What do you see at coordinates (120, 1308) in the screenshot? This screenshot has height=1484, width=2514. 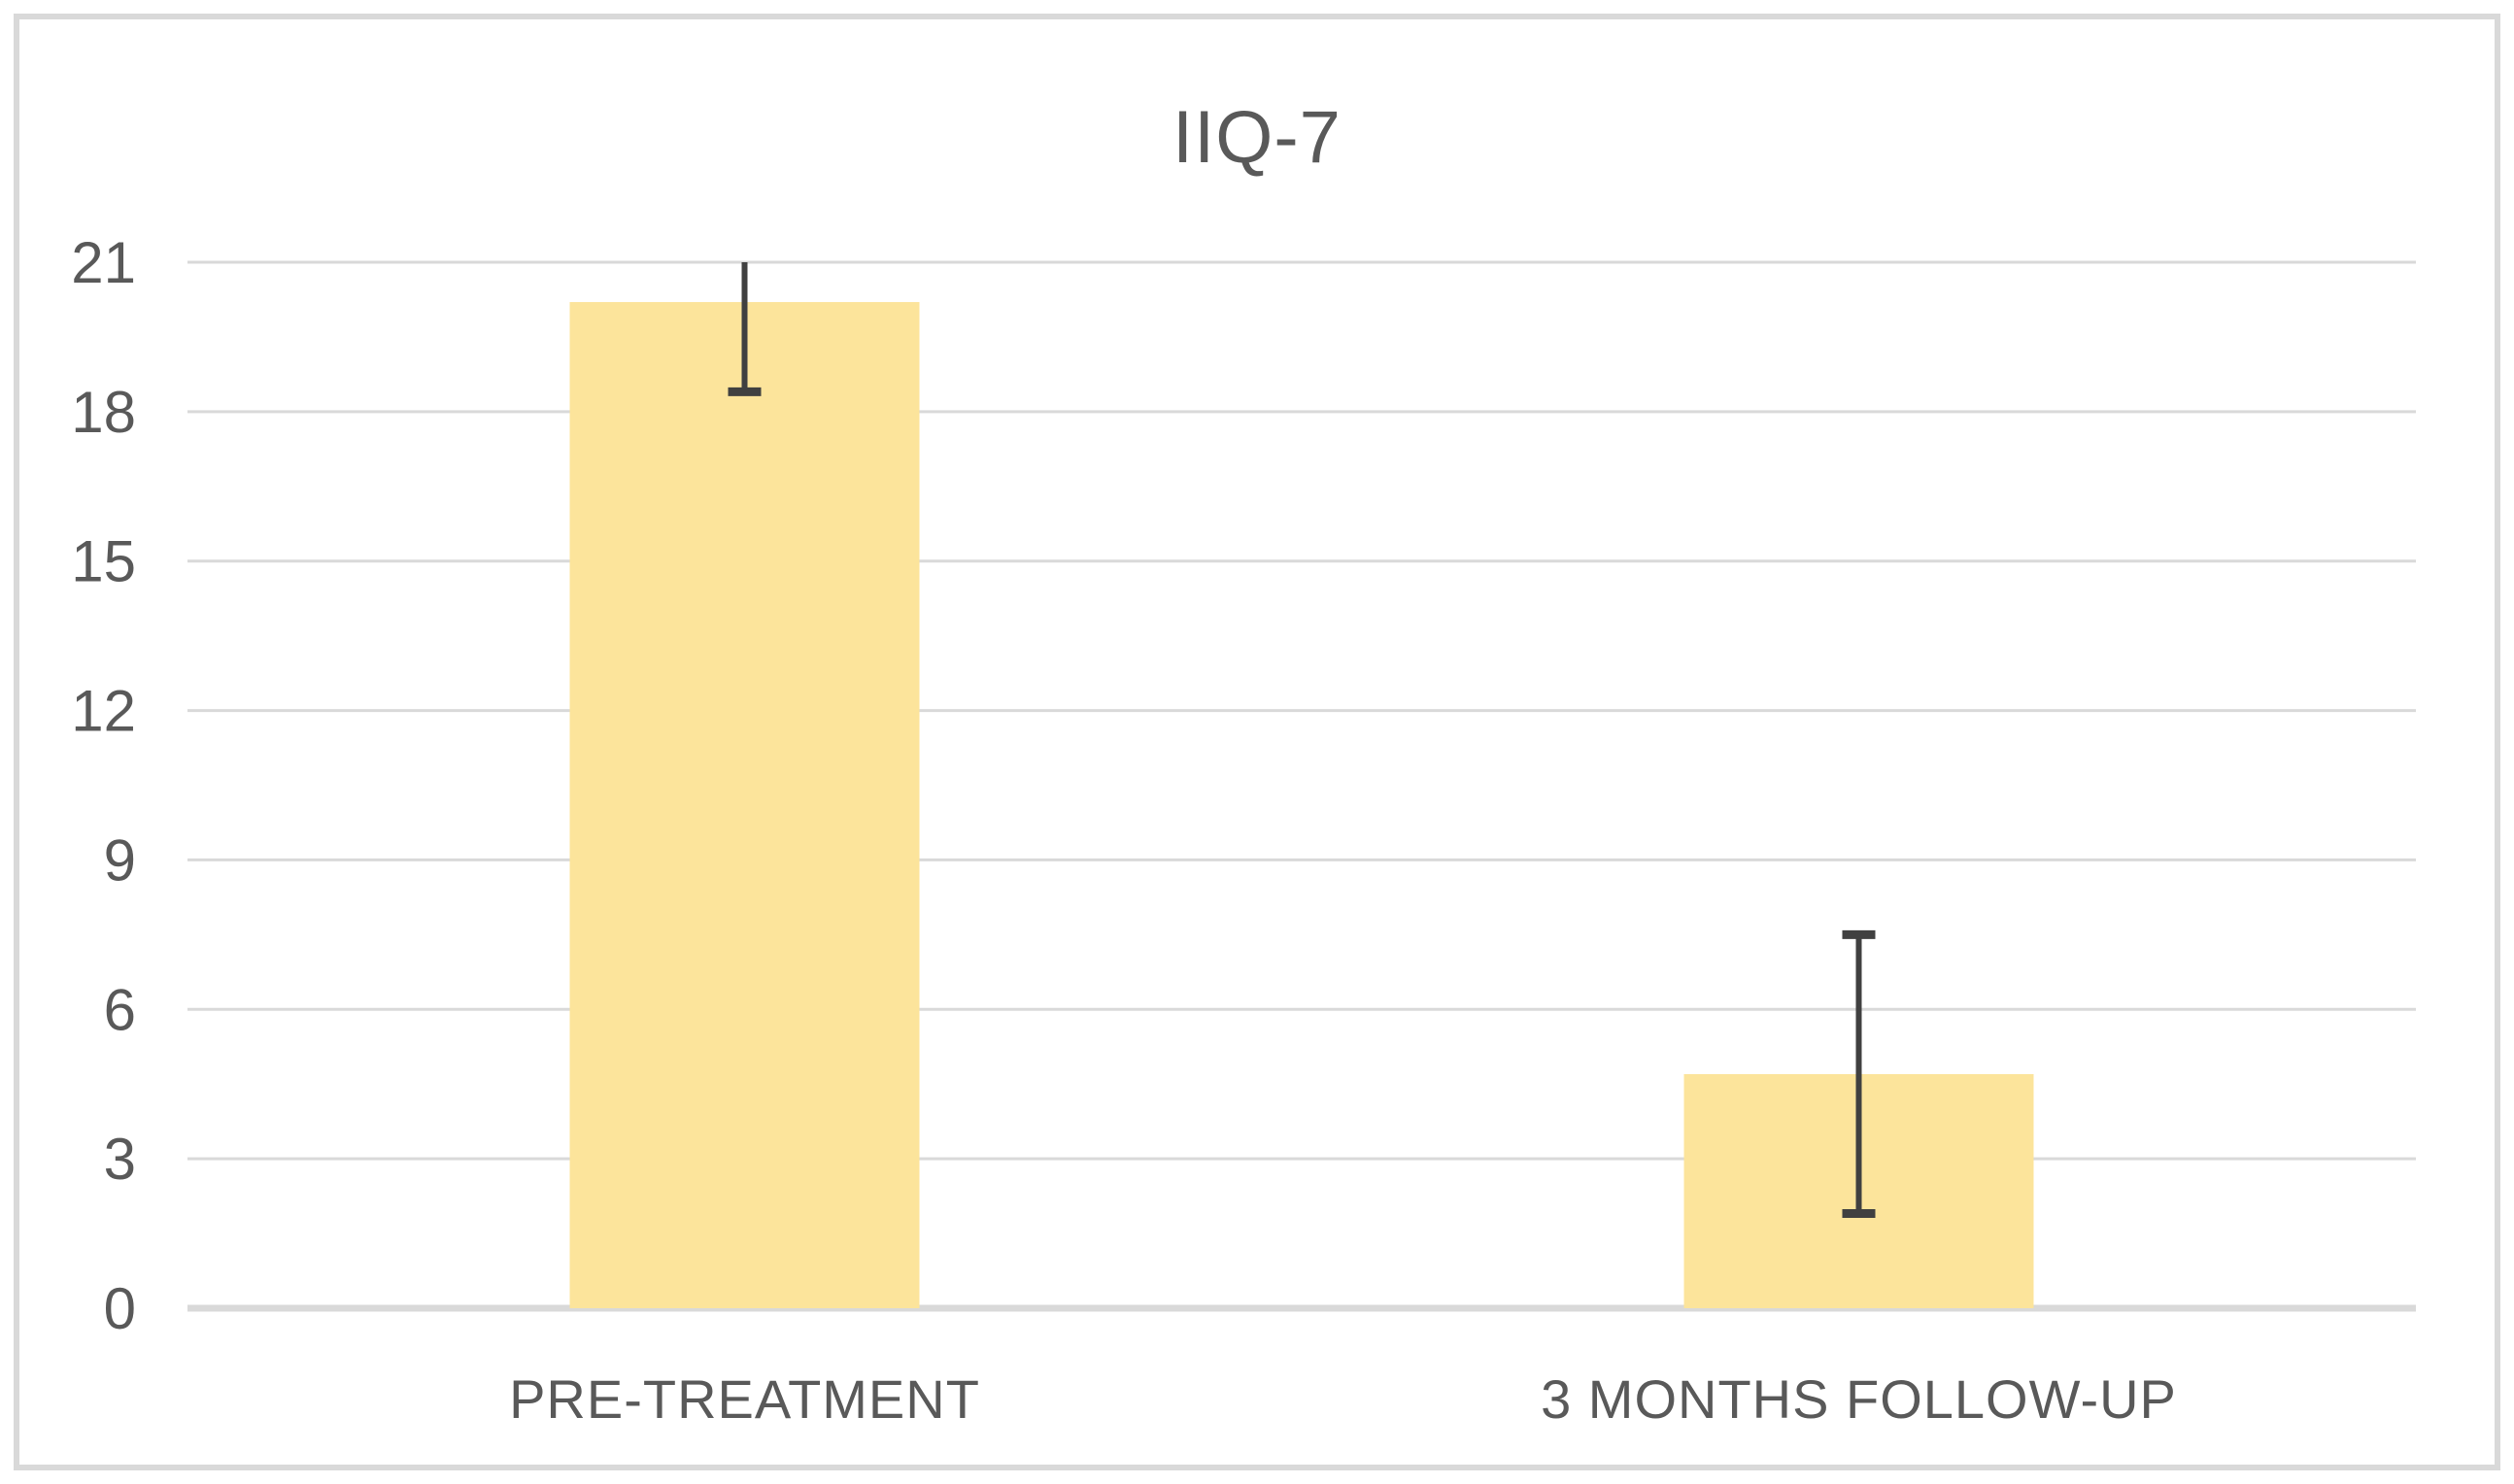 I see `y-tick-label: 0` at bounding box center [120, 1308].